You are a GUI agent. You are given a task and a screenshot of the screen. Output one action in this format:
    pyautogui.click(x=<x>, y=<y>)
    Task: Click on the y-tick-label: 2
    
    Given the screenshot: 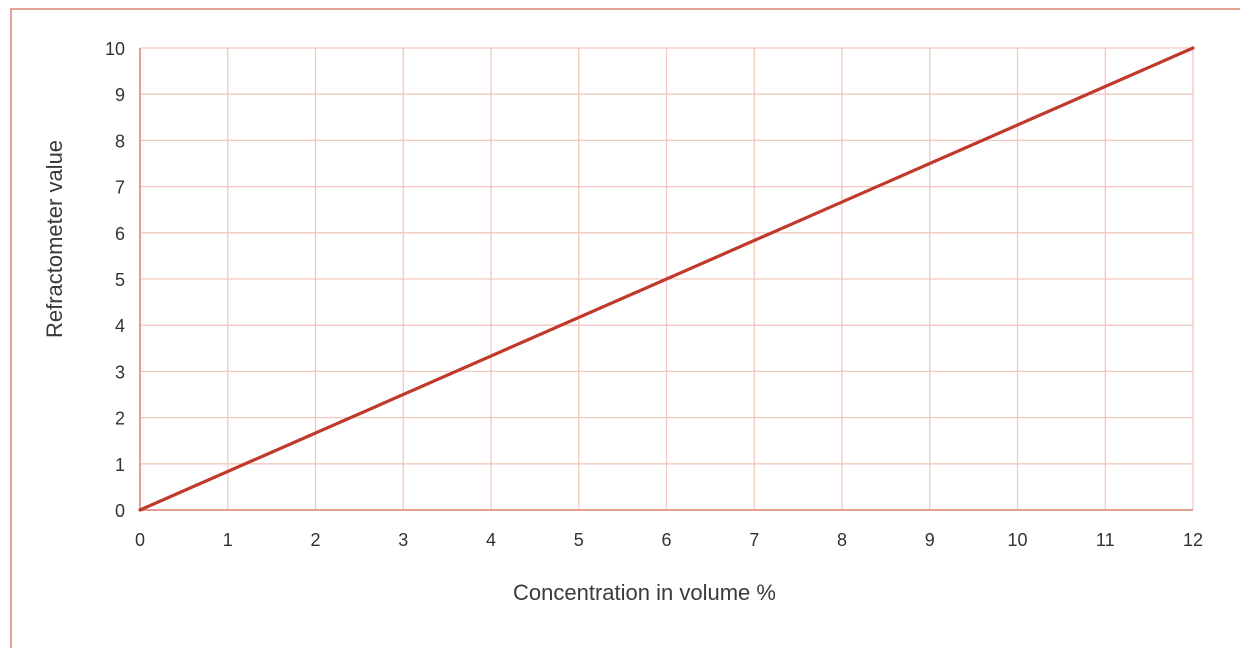 What is the action you would take?
    pyautogui.click(x=120, y=419)
    